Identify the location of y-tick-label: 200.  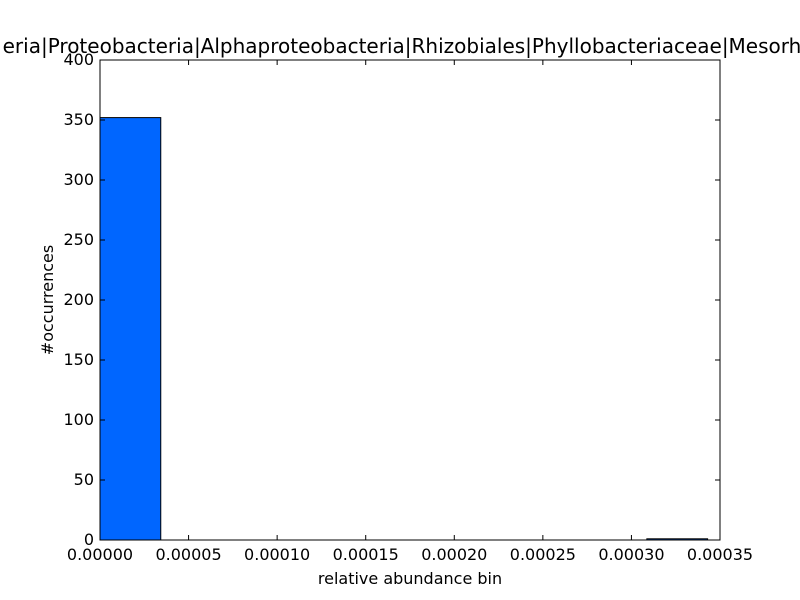
(78, 299).